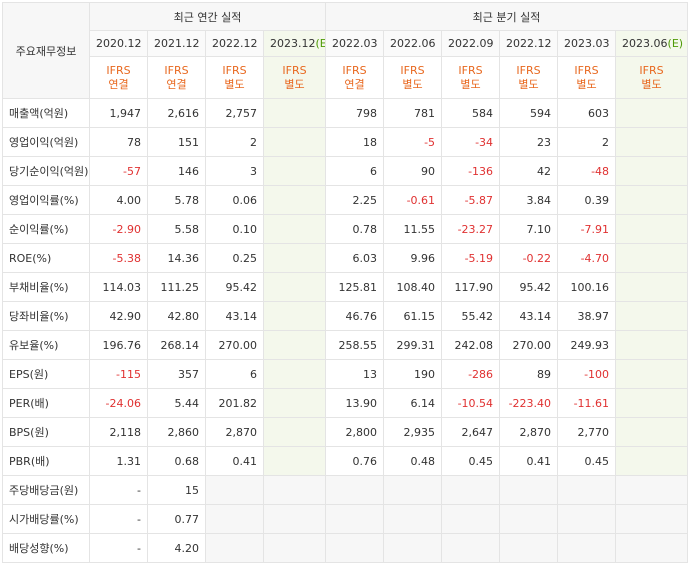  What do you see at coordinates (587, 432) in the screenshot?
I see `value-cell: 2,770` at bounding box center [587, 432].